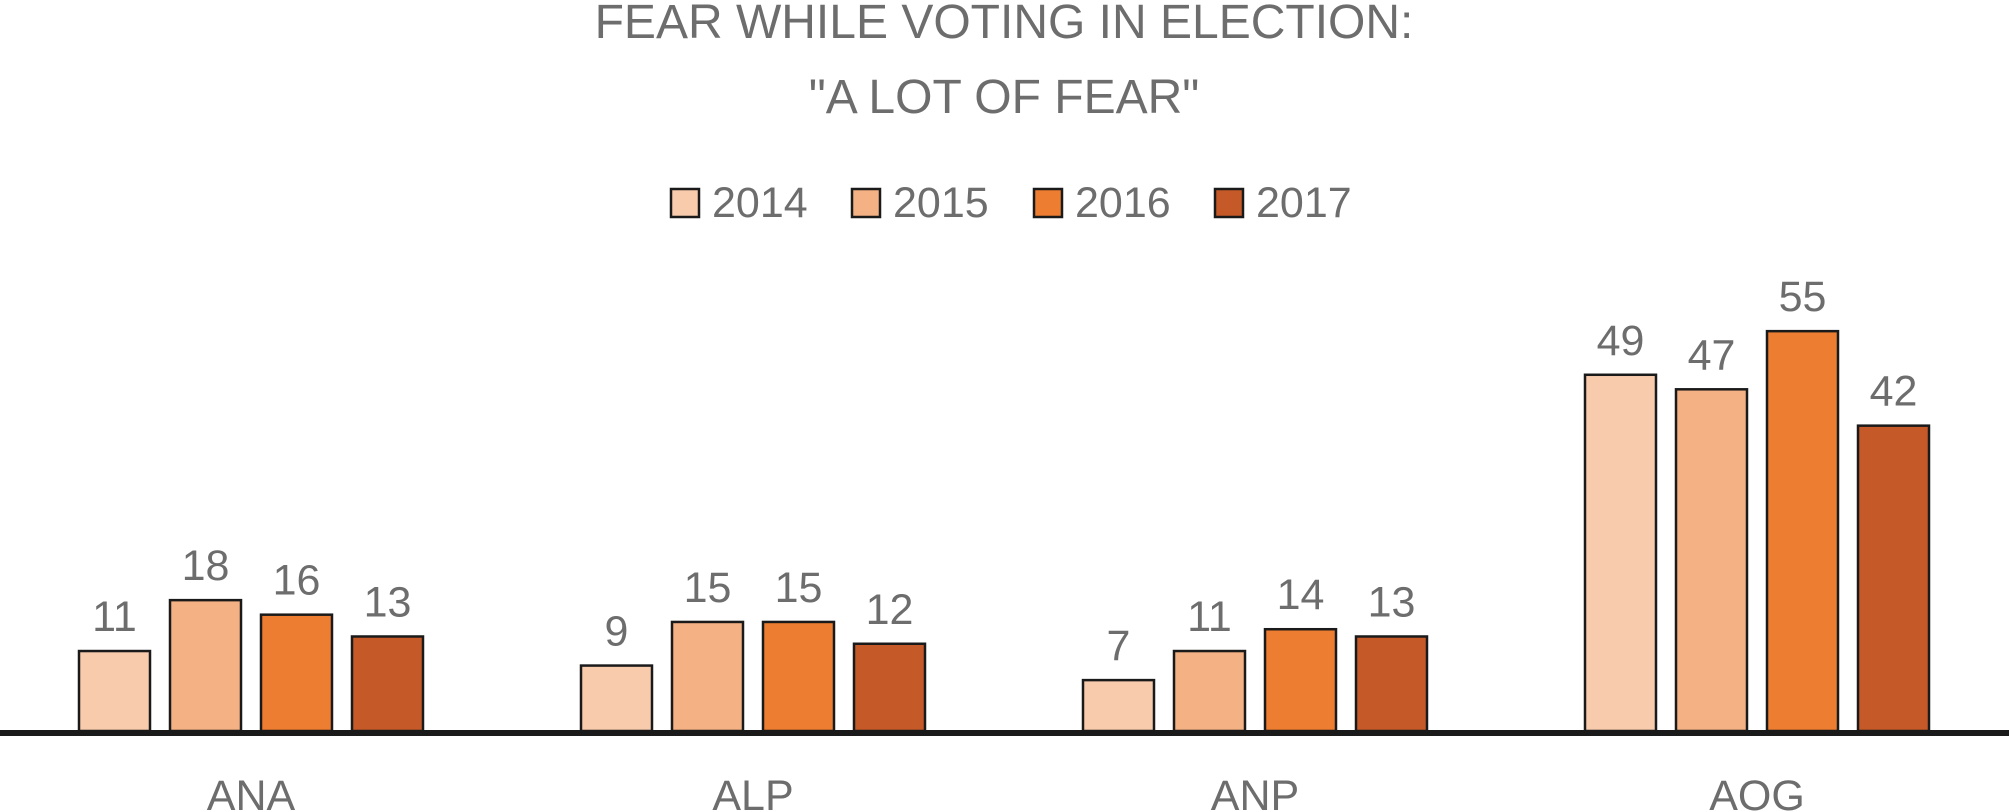 The width and height of the screenshot is (2009, 812). What do you see at coordinates (1304, 203) in the screenshot?
I see `legend-label-2017: 2017` at bounding box center [1304, 203].